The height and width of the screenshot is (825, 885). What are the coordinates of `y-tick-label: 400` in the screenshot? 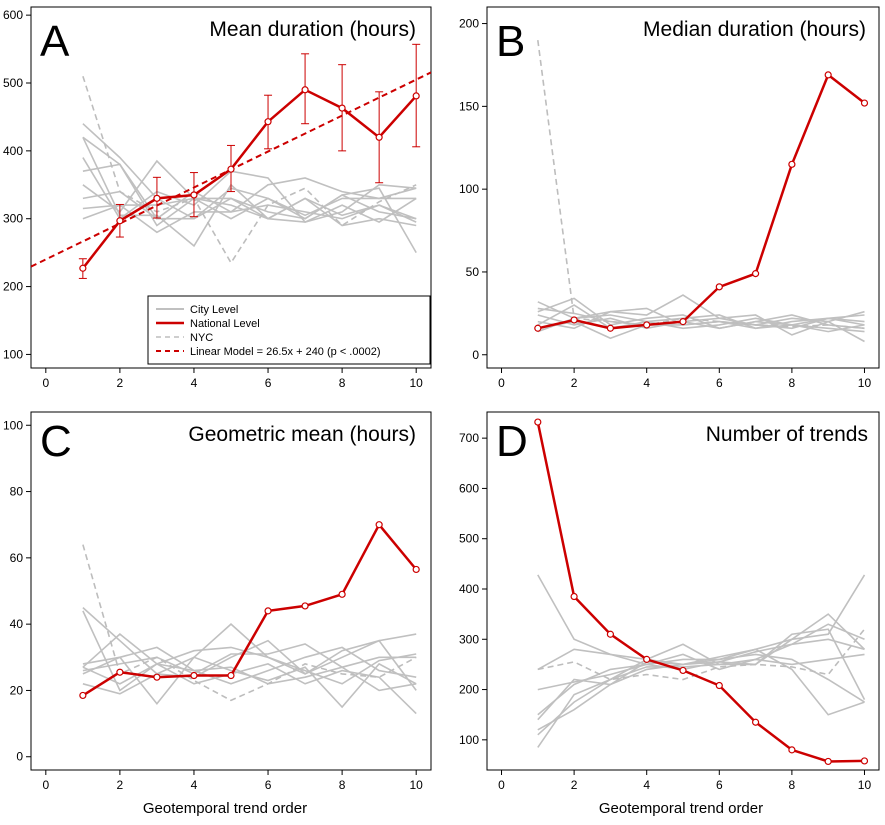 It's located at (13, 151).